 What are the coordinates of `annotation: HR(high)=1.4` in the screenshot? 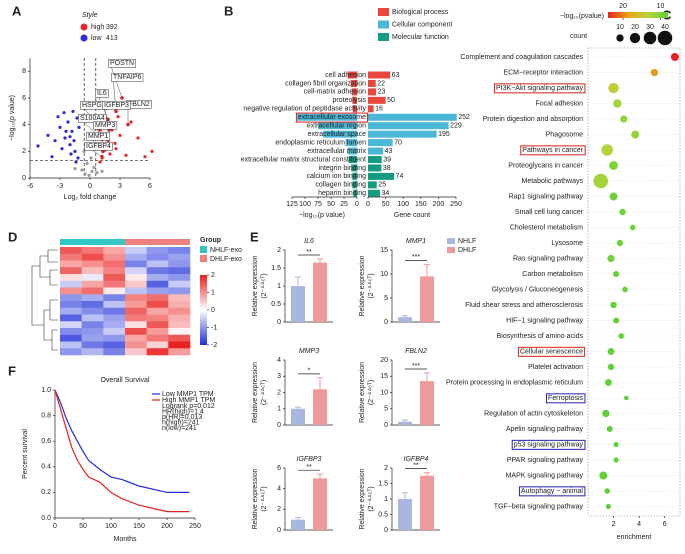 It's located at (183, 411).